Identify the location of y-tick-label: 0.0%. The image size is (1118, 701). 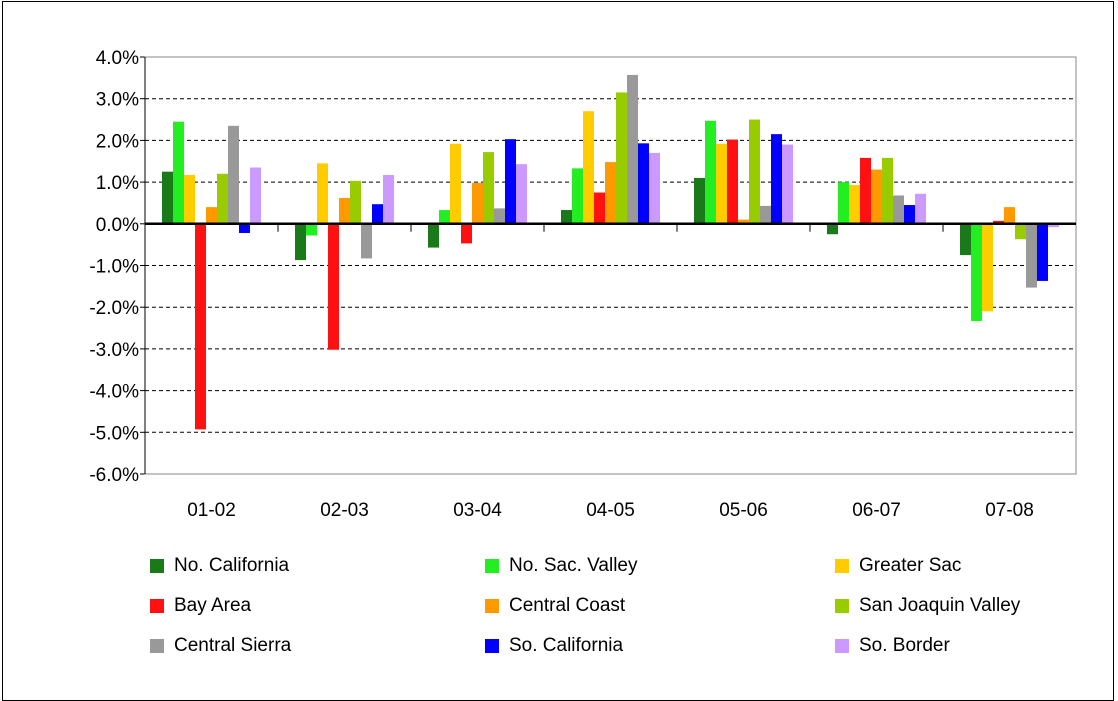
(117, 225).